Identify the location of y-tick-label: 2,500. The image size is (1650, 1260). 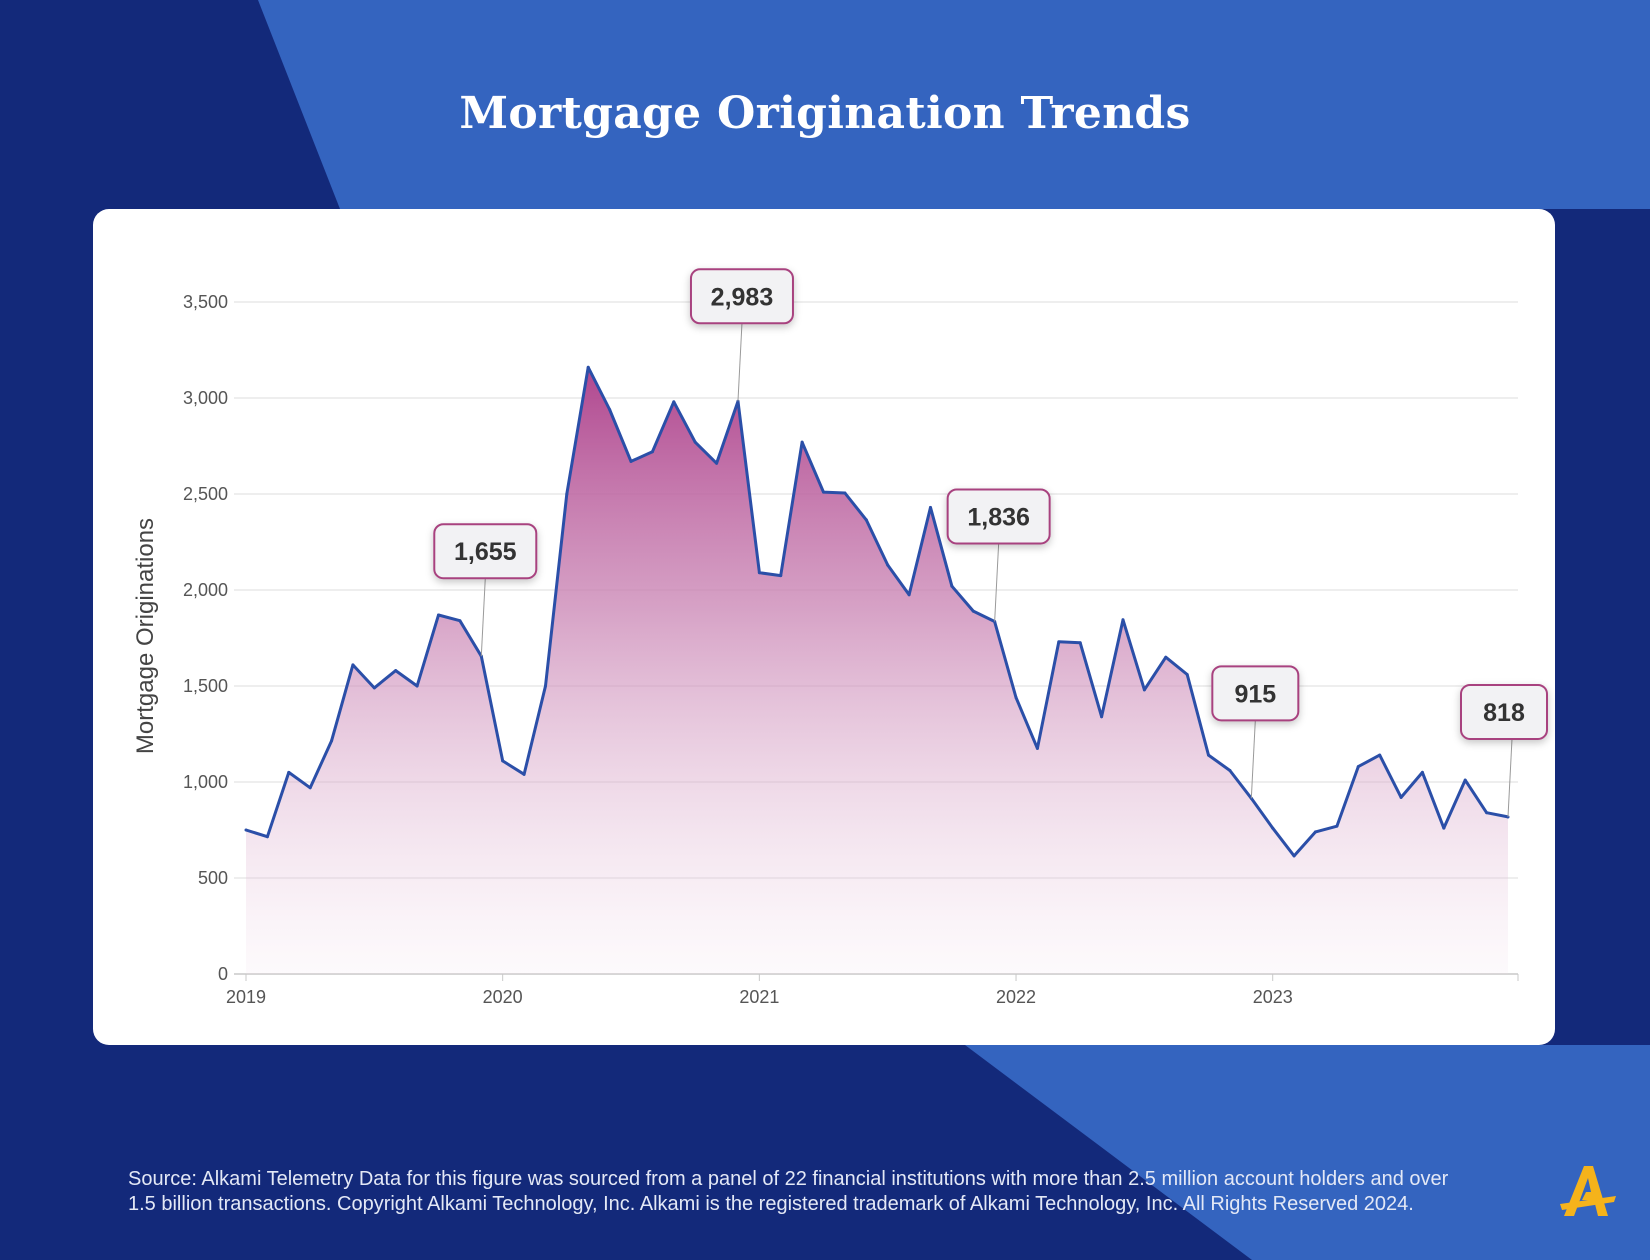
(205, 494).